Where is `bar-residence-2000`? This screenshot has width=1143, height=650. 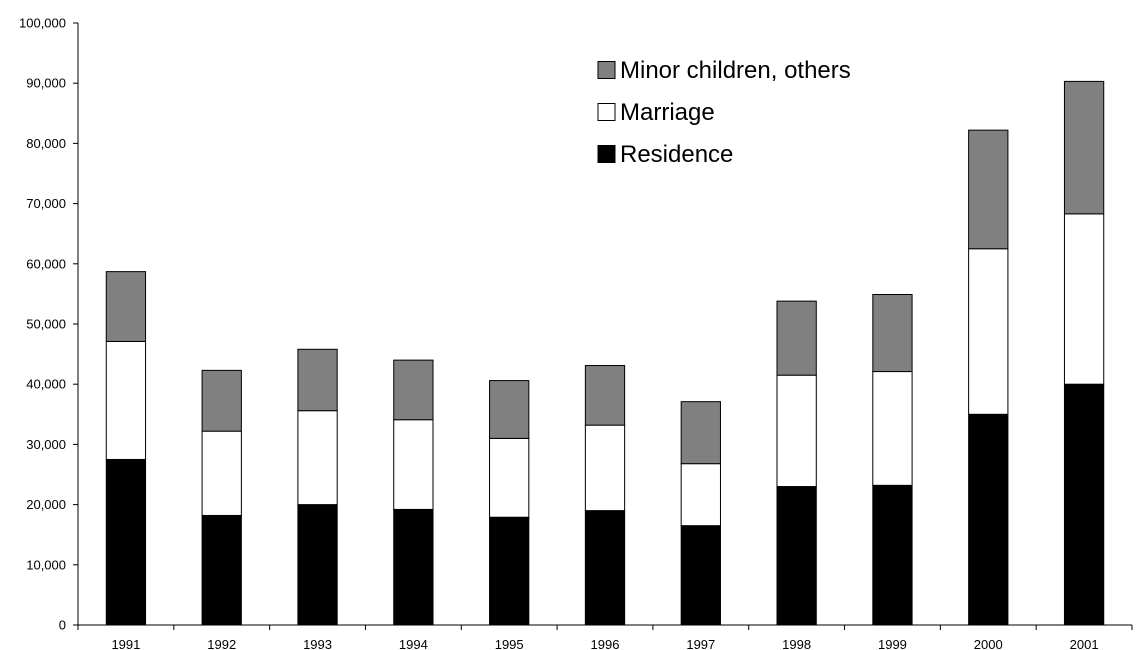 bar-residence-2000 is located at coordinates (988, 519).